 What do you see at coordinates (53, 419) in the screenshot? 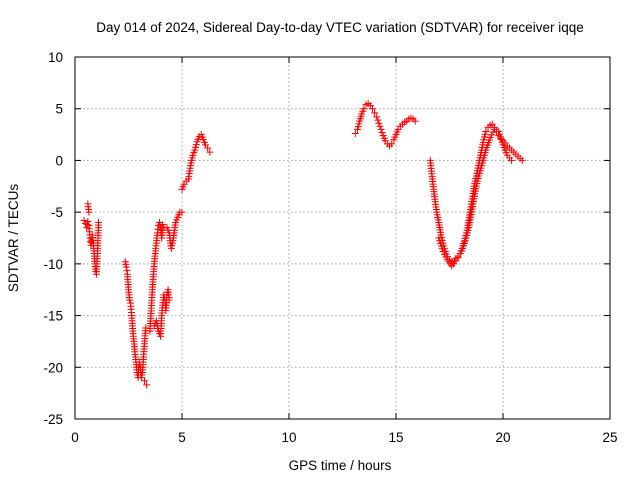
I see `y-tick-label: -25` at bounding box center [53, 419].